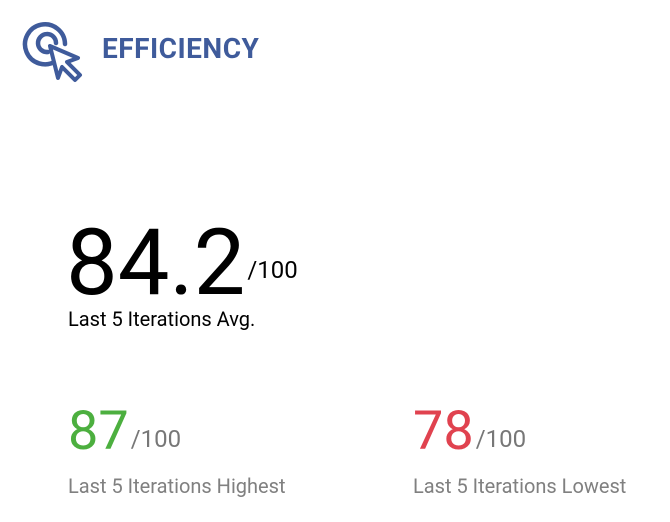  Describe the element at coordinates (52, 52) in the screenshot. I see `efficiency-icon` at that location.